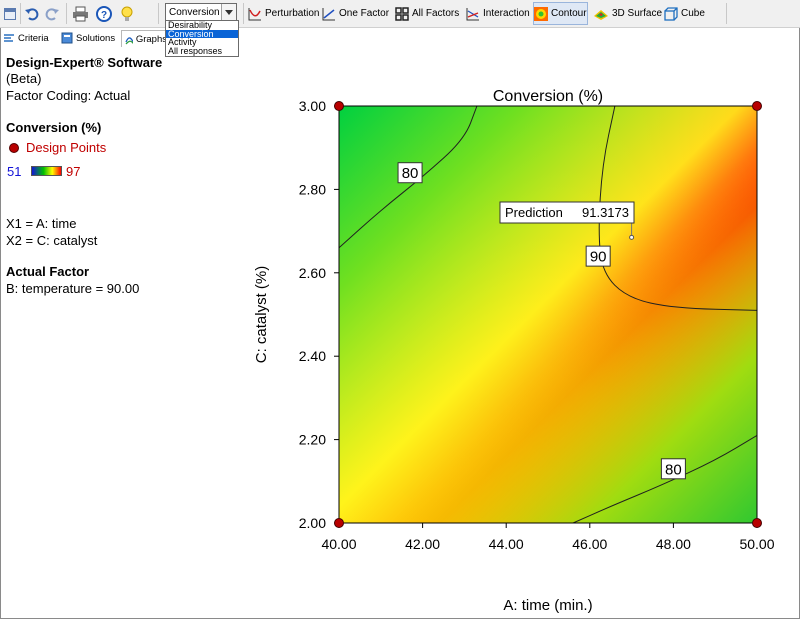 The image size is (800, 619). What do you see at coordinates (312, 106) in the screenshot?
I see `y-tick-label: 3.00` at bounding box center [312, 106].